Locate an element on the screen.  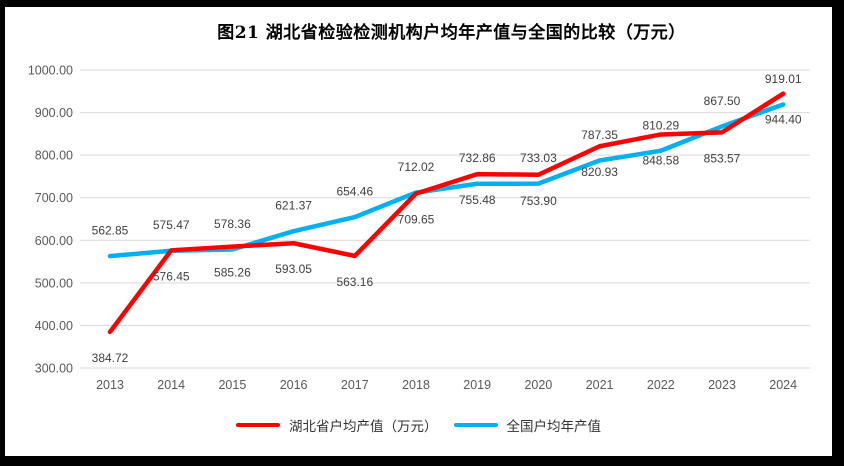
legend-item-national: 全国户均年产值 is located at coordinates (527, 425).